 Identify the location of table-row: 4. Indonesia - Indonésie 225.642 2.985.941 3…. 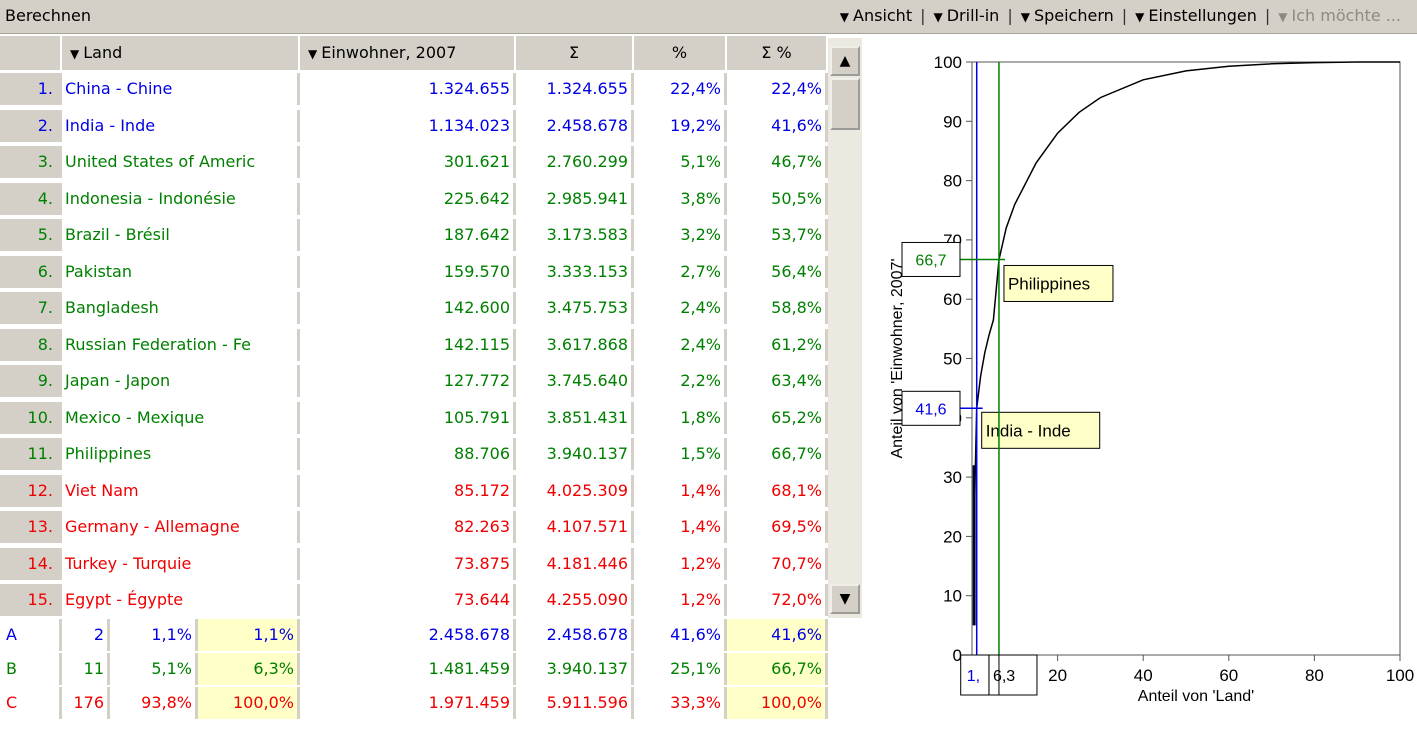
(414, 199).